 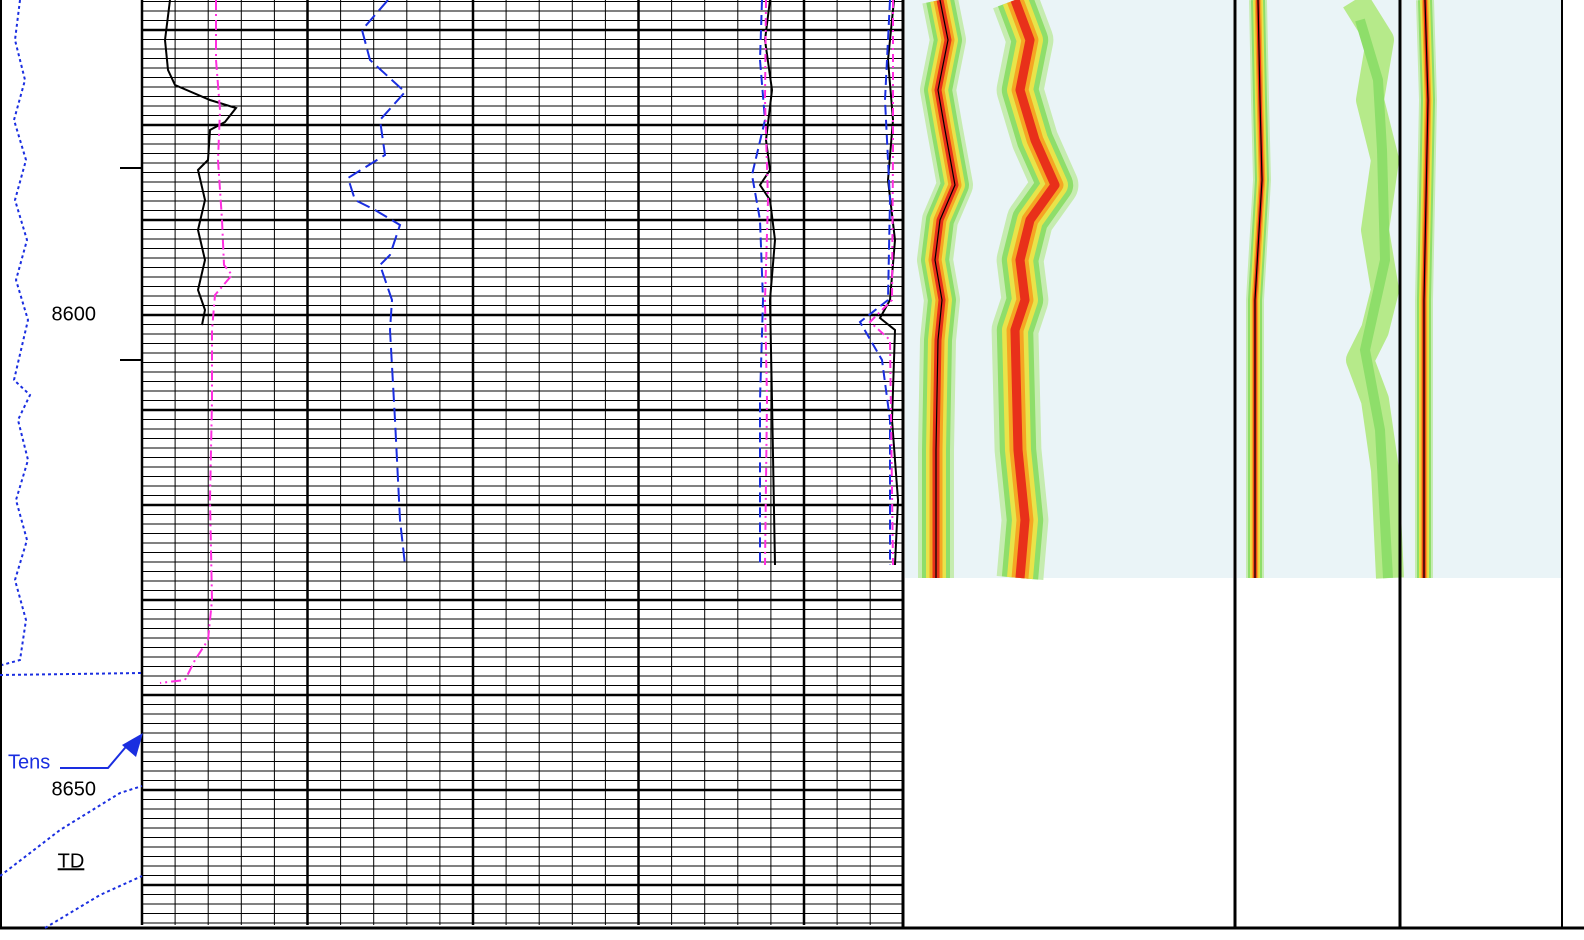 What do you see at coordinates (1069, 289) in the screenshot?
I see `image-track-background` at bounding box center [1069, 289].